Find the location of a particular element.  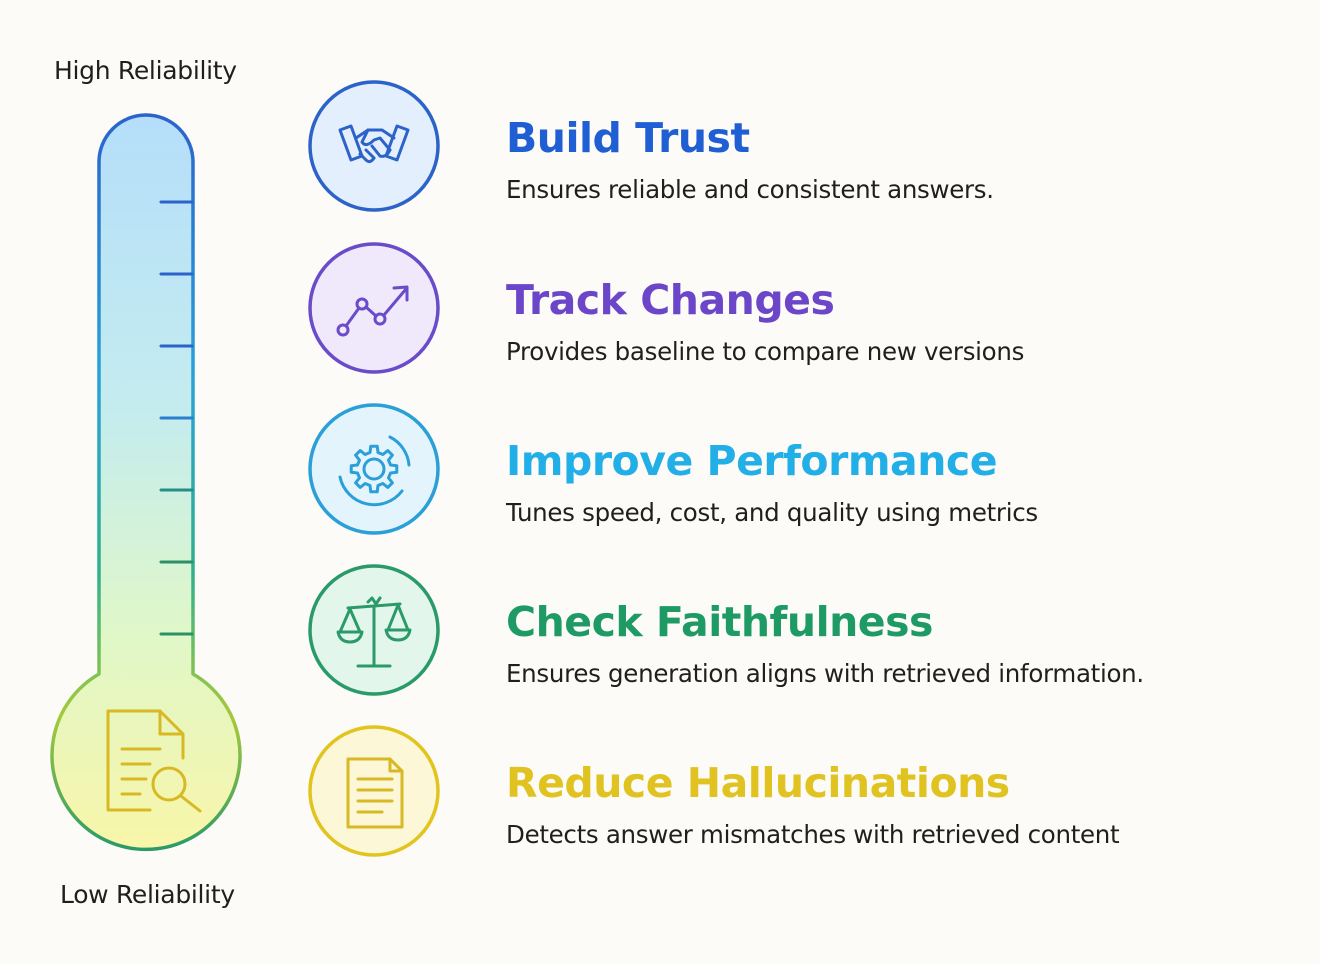

balance-scale-icon is located at coordinates (374, 632).